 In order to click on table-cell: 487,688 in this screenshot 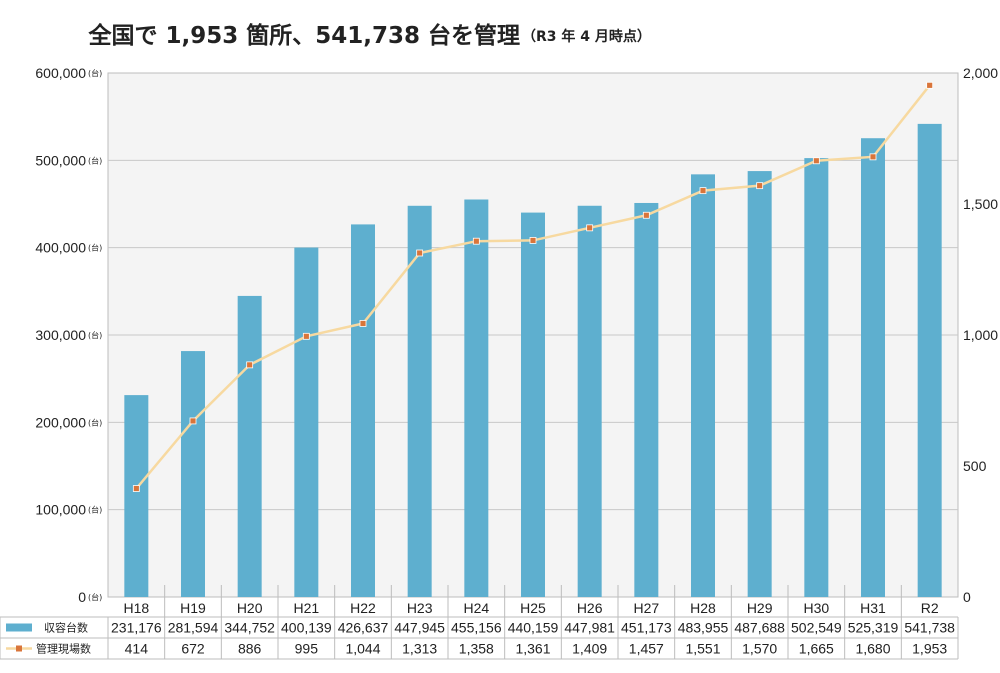, I will do `click(759, 628)`.